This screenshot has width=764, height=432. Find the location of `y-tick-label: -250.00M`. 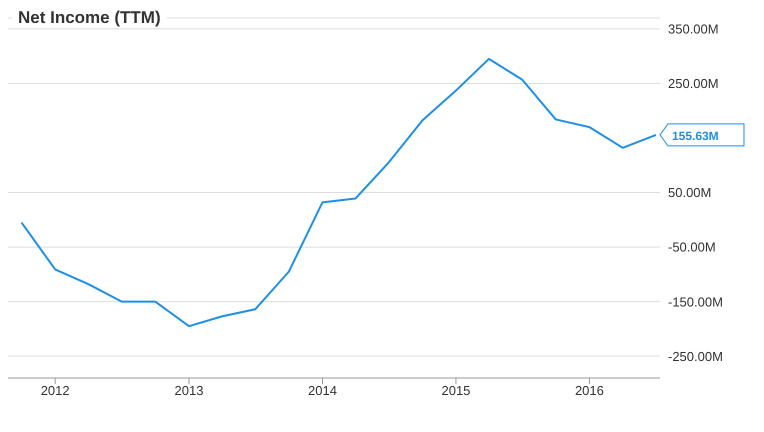

y-tick-label: -250.00M is located at coordinates (695, 356).